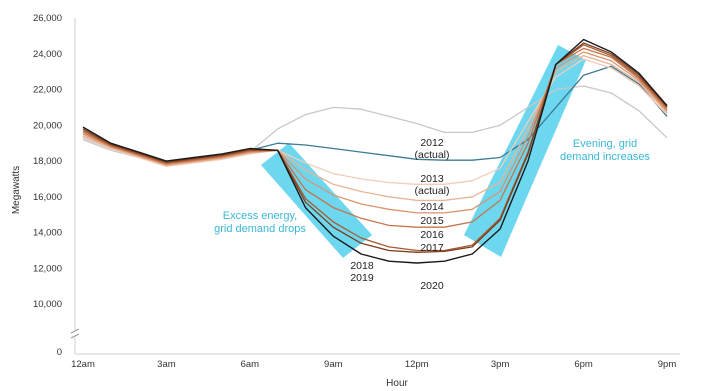 The image size is (701, 391). What do you see at coordinates (432, 248) in the screenshot?
I see `series-label: 2017` at bounding box center [432, 248].